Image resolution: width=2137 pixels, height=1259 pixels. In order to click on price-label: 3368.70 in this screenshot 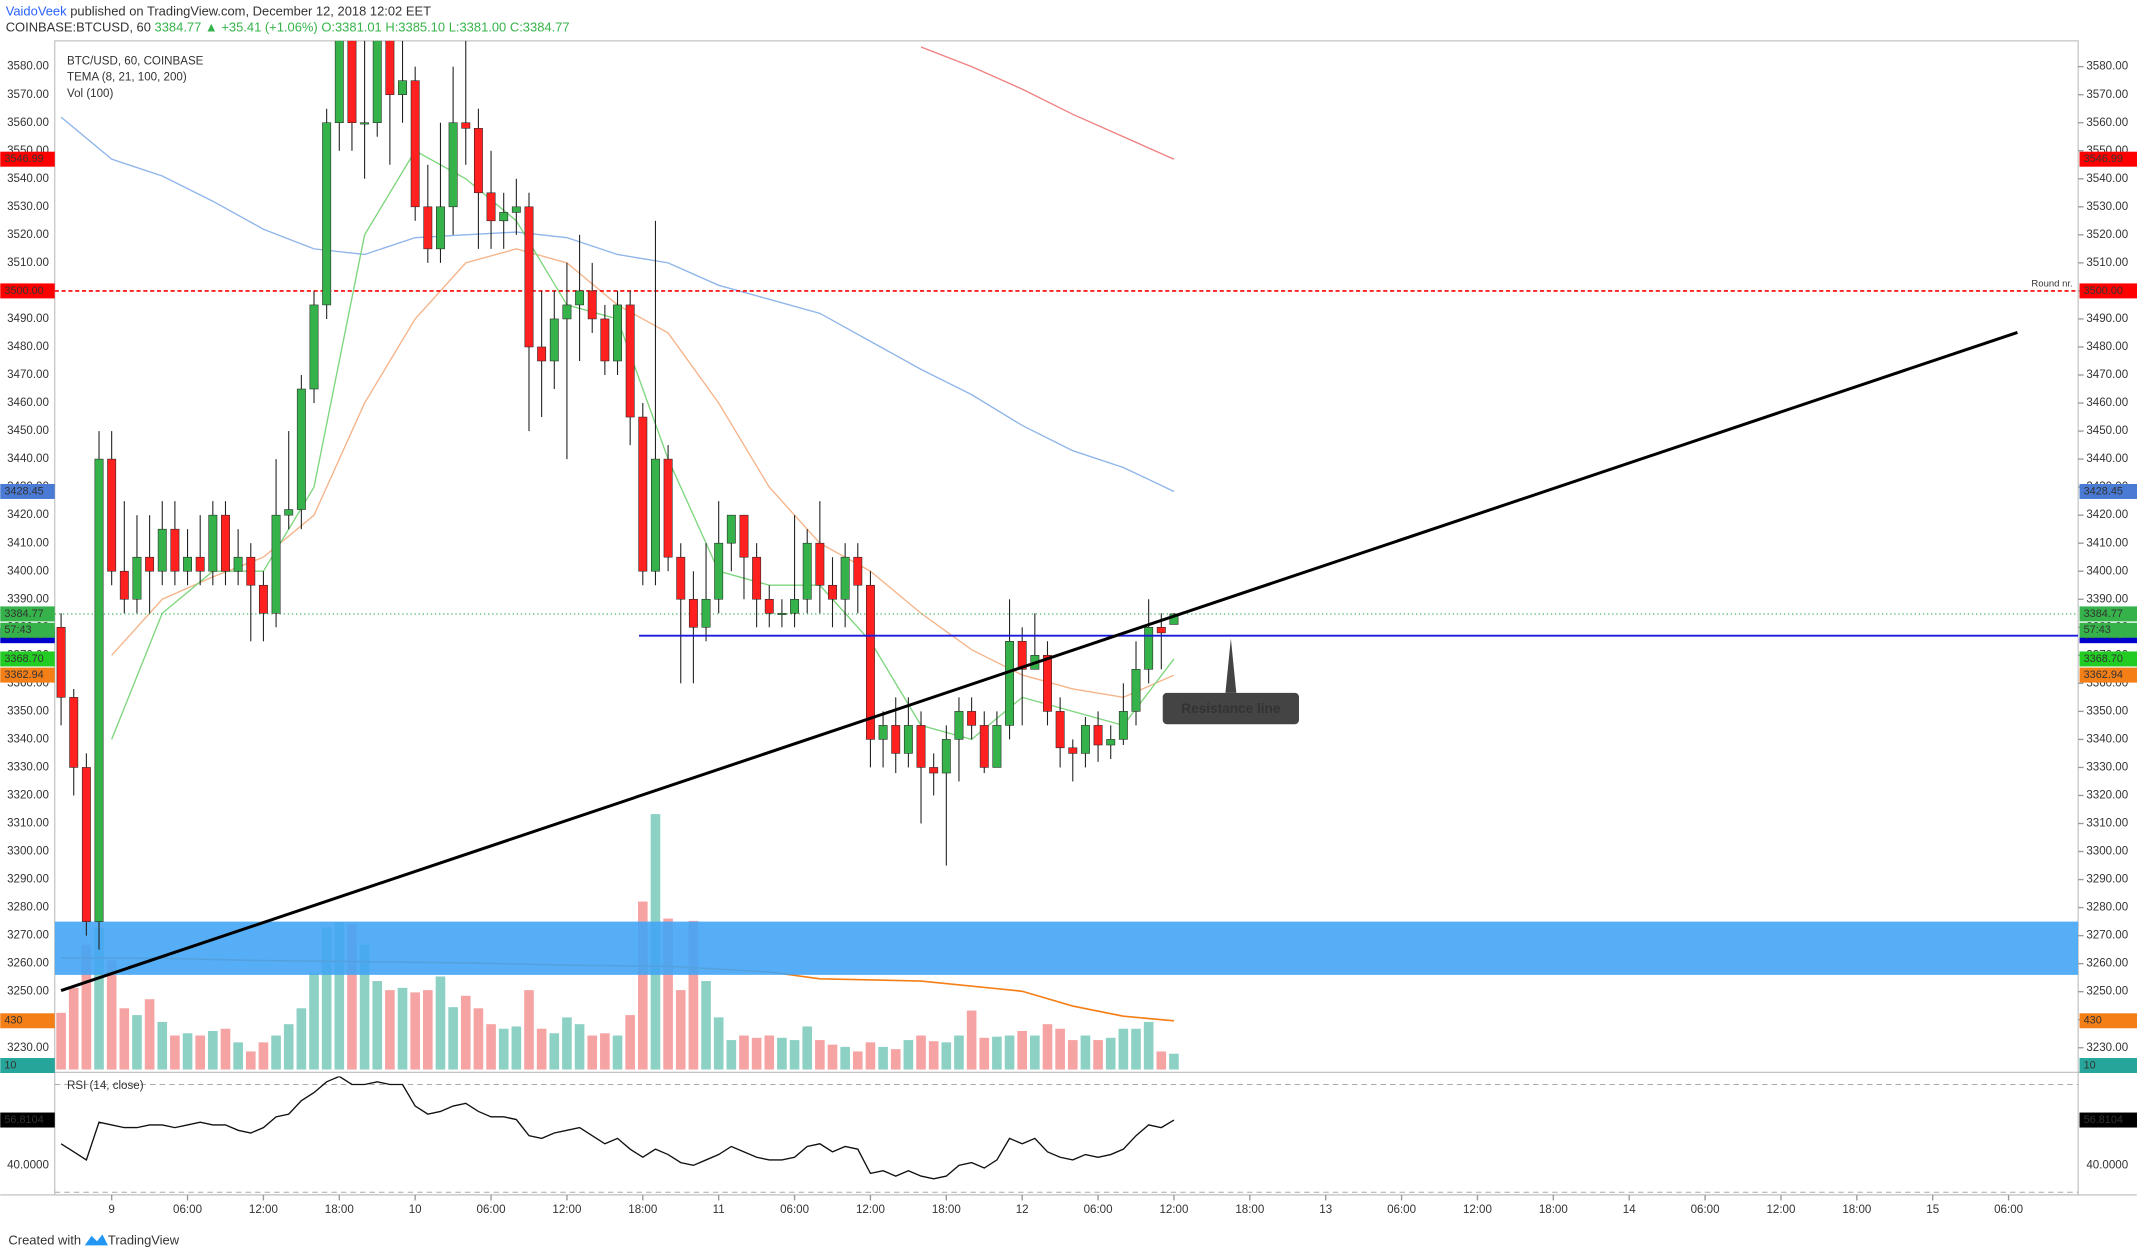, I will do `click(23, 659)`.